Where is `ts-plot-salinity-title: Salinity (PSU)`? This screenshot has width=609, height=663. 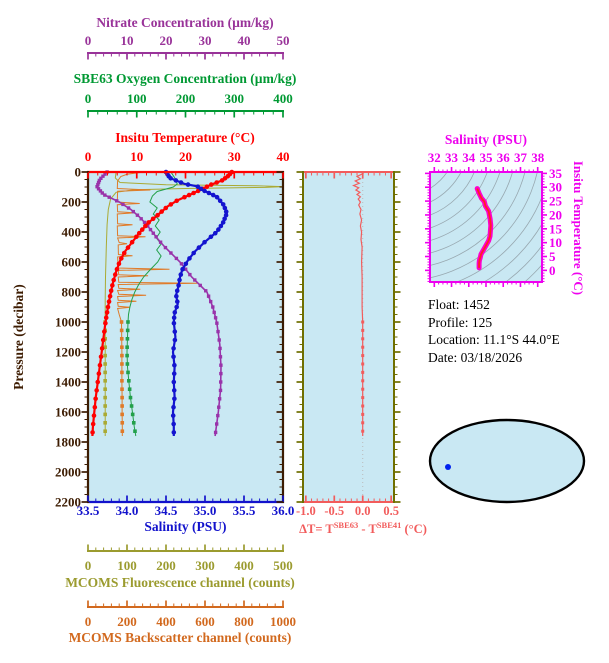 ts-plot-salinity-title: Salinity (PSU) is located at coordinates (486, 139).